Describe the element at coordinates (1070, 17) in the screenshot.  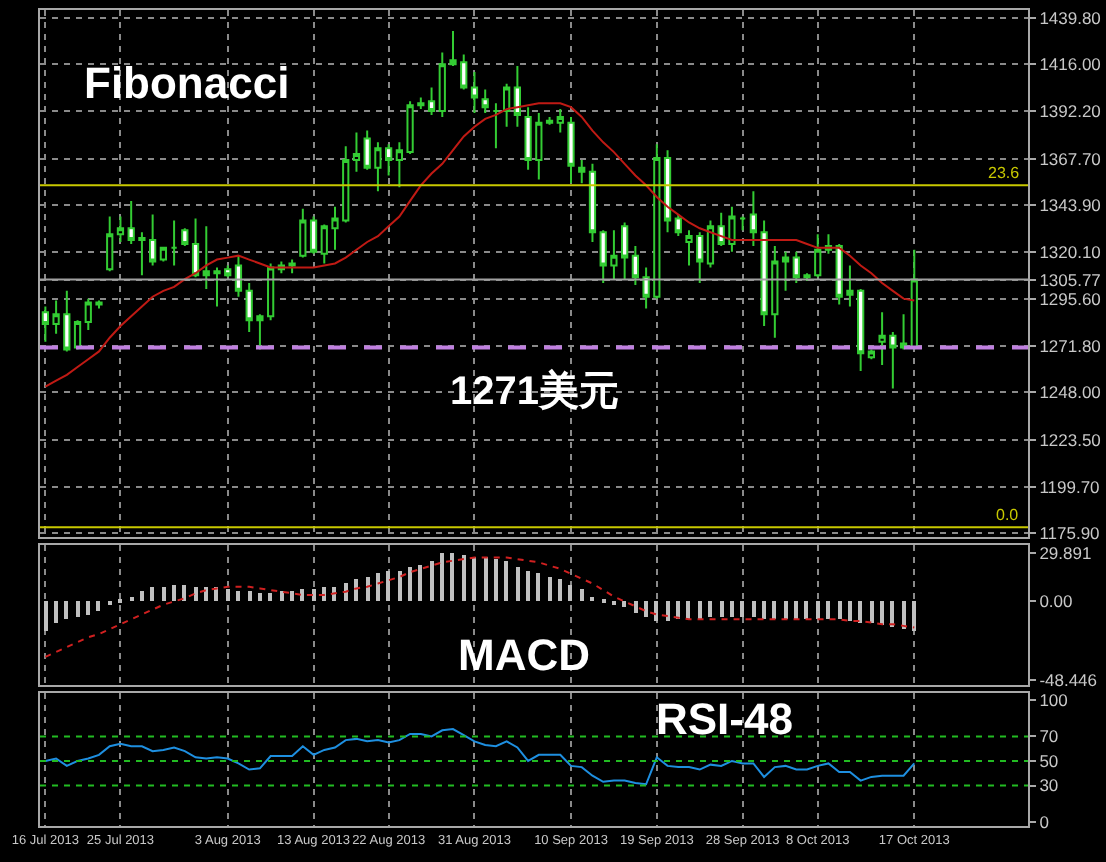
I see `y-tick-label: 1439.80` at that location.